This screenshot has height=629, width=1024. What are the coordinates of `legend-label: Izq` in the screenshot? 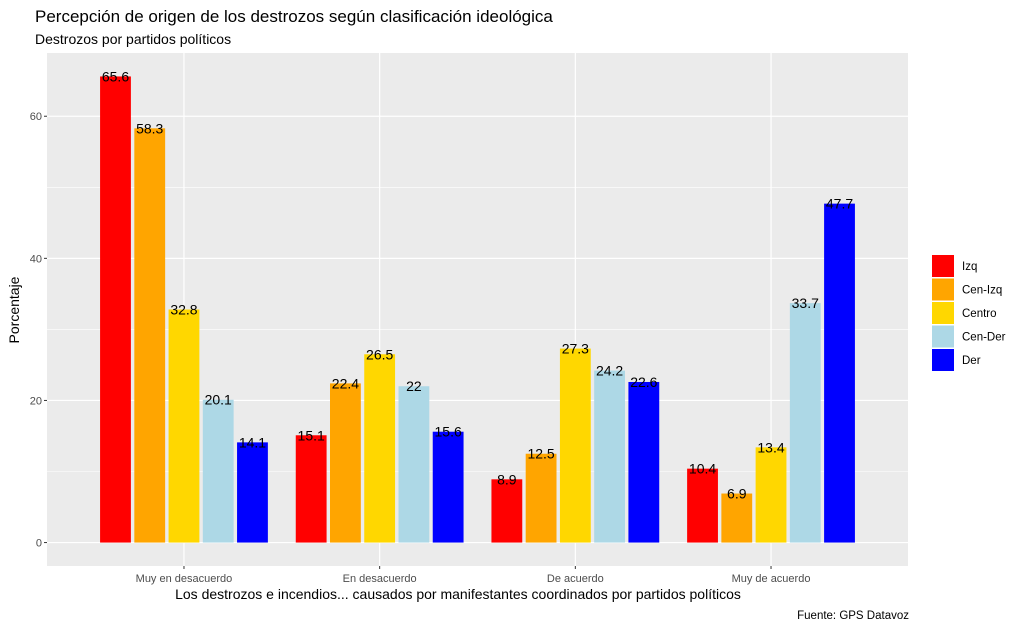 It's located at (969, 267).